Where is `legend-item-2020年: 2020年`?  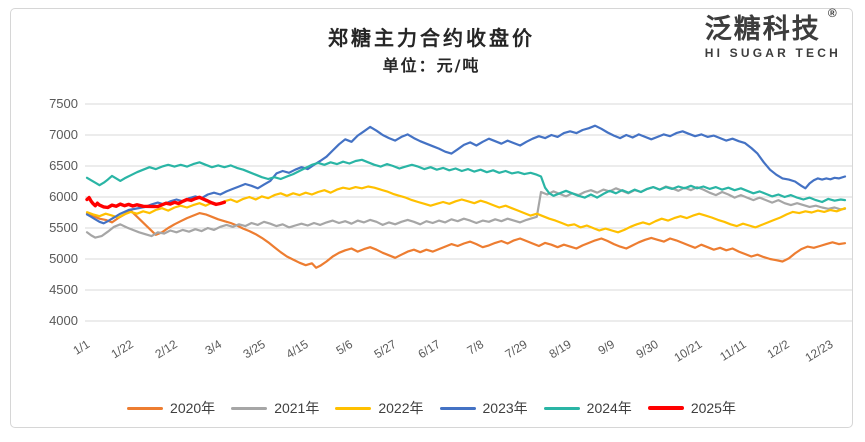
legend-item-2020年: 2020年 is located at coordinates (171, 408).